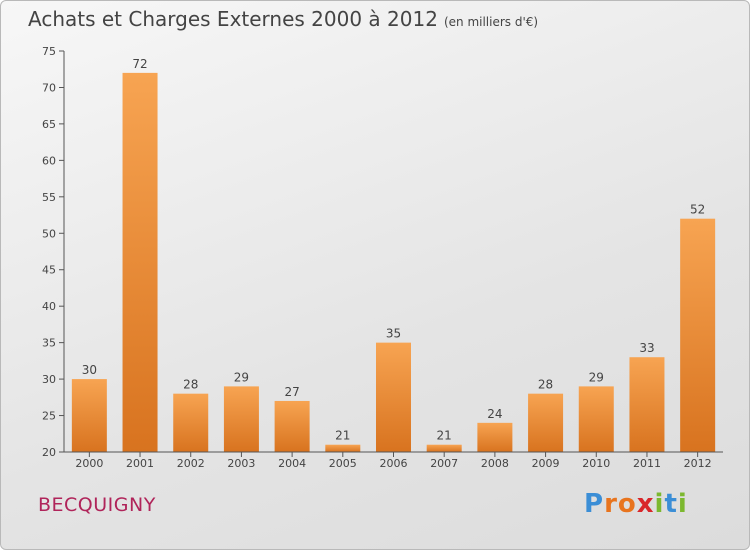 This screenshot has width=750, height=550. What do you see at coordinates (241, 419) in the screenshot?
I see `bar-2003` at bounding box center [241, 419].